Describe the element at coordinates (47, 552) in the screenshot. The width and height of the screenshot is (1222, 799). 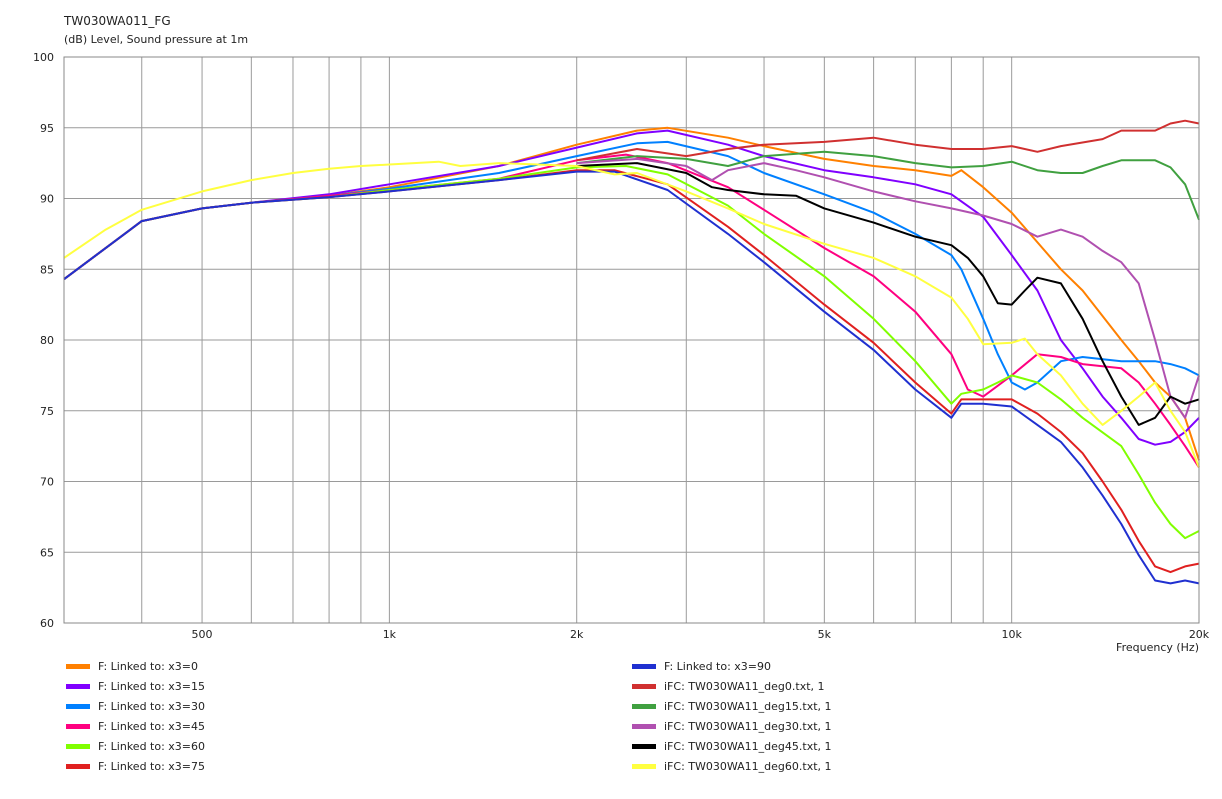
I see `y-tick-label: 65` at that location.